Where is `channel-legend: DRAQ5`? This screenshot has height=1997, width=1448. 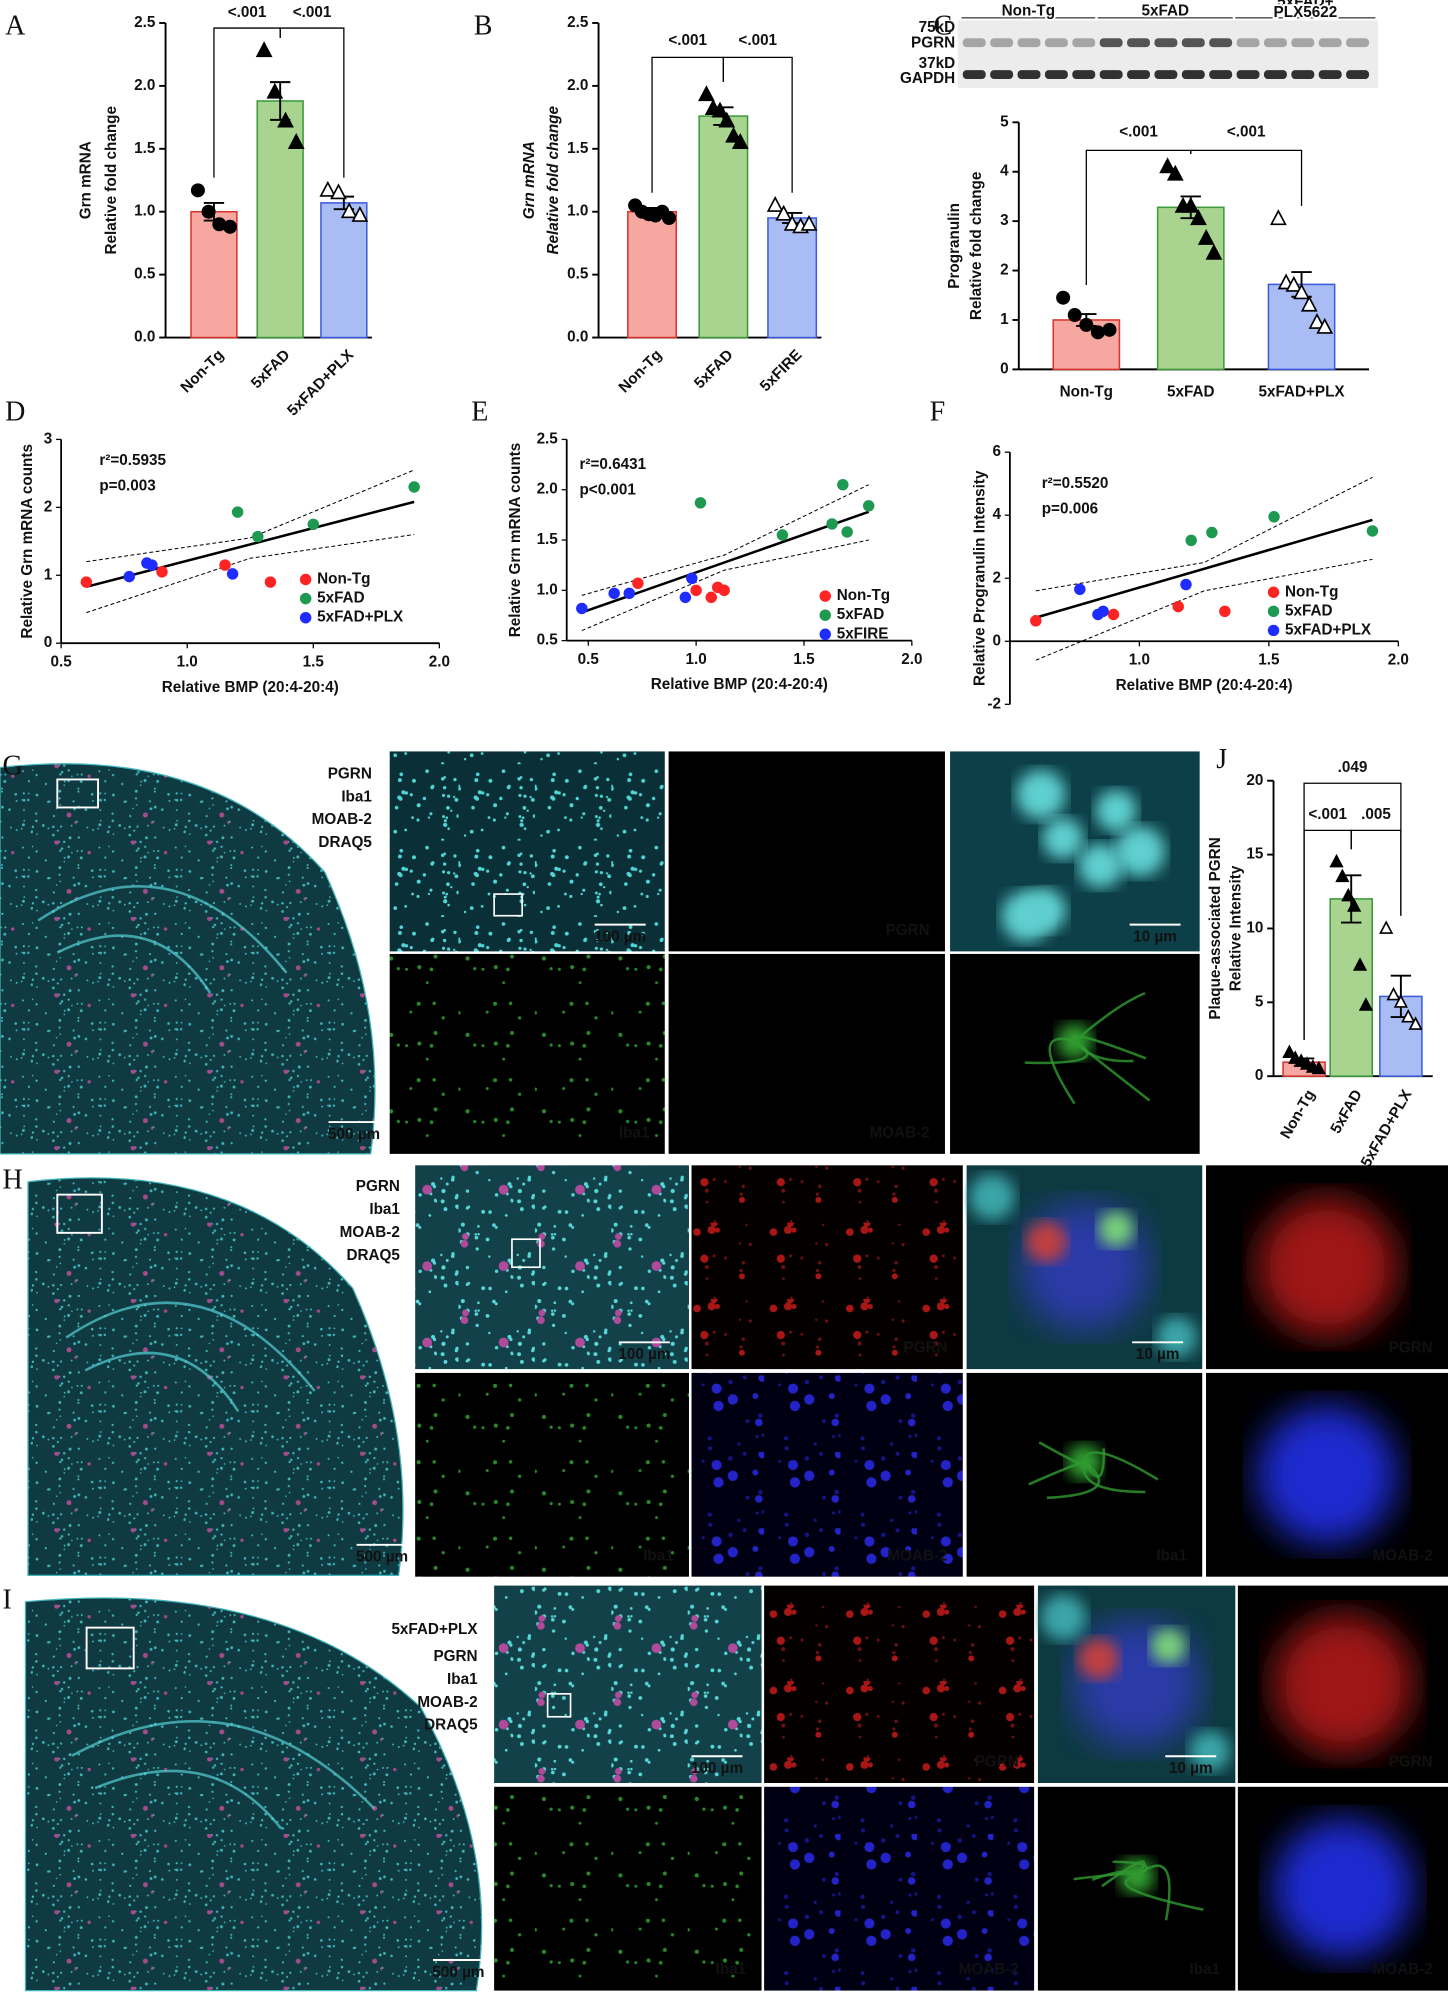
channel-legend: DRAQ5 is located at coordinates (451, 1725).